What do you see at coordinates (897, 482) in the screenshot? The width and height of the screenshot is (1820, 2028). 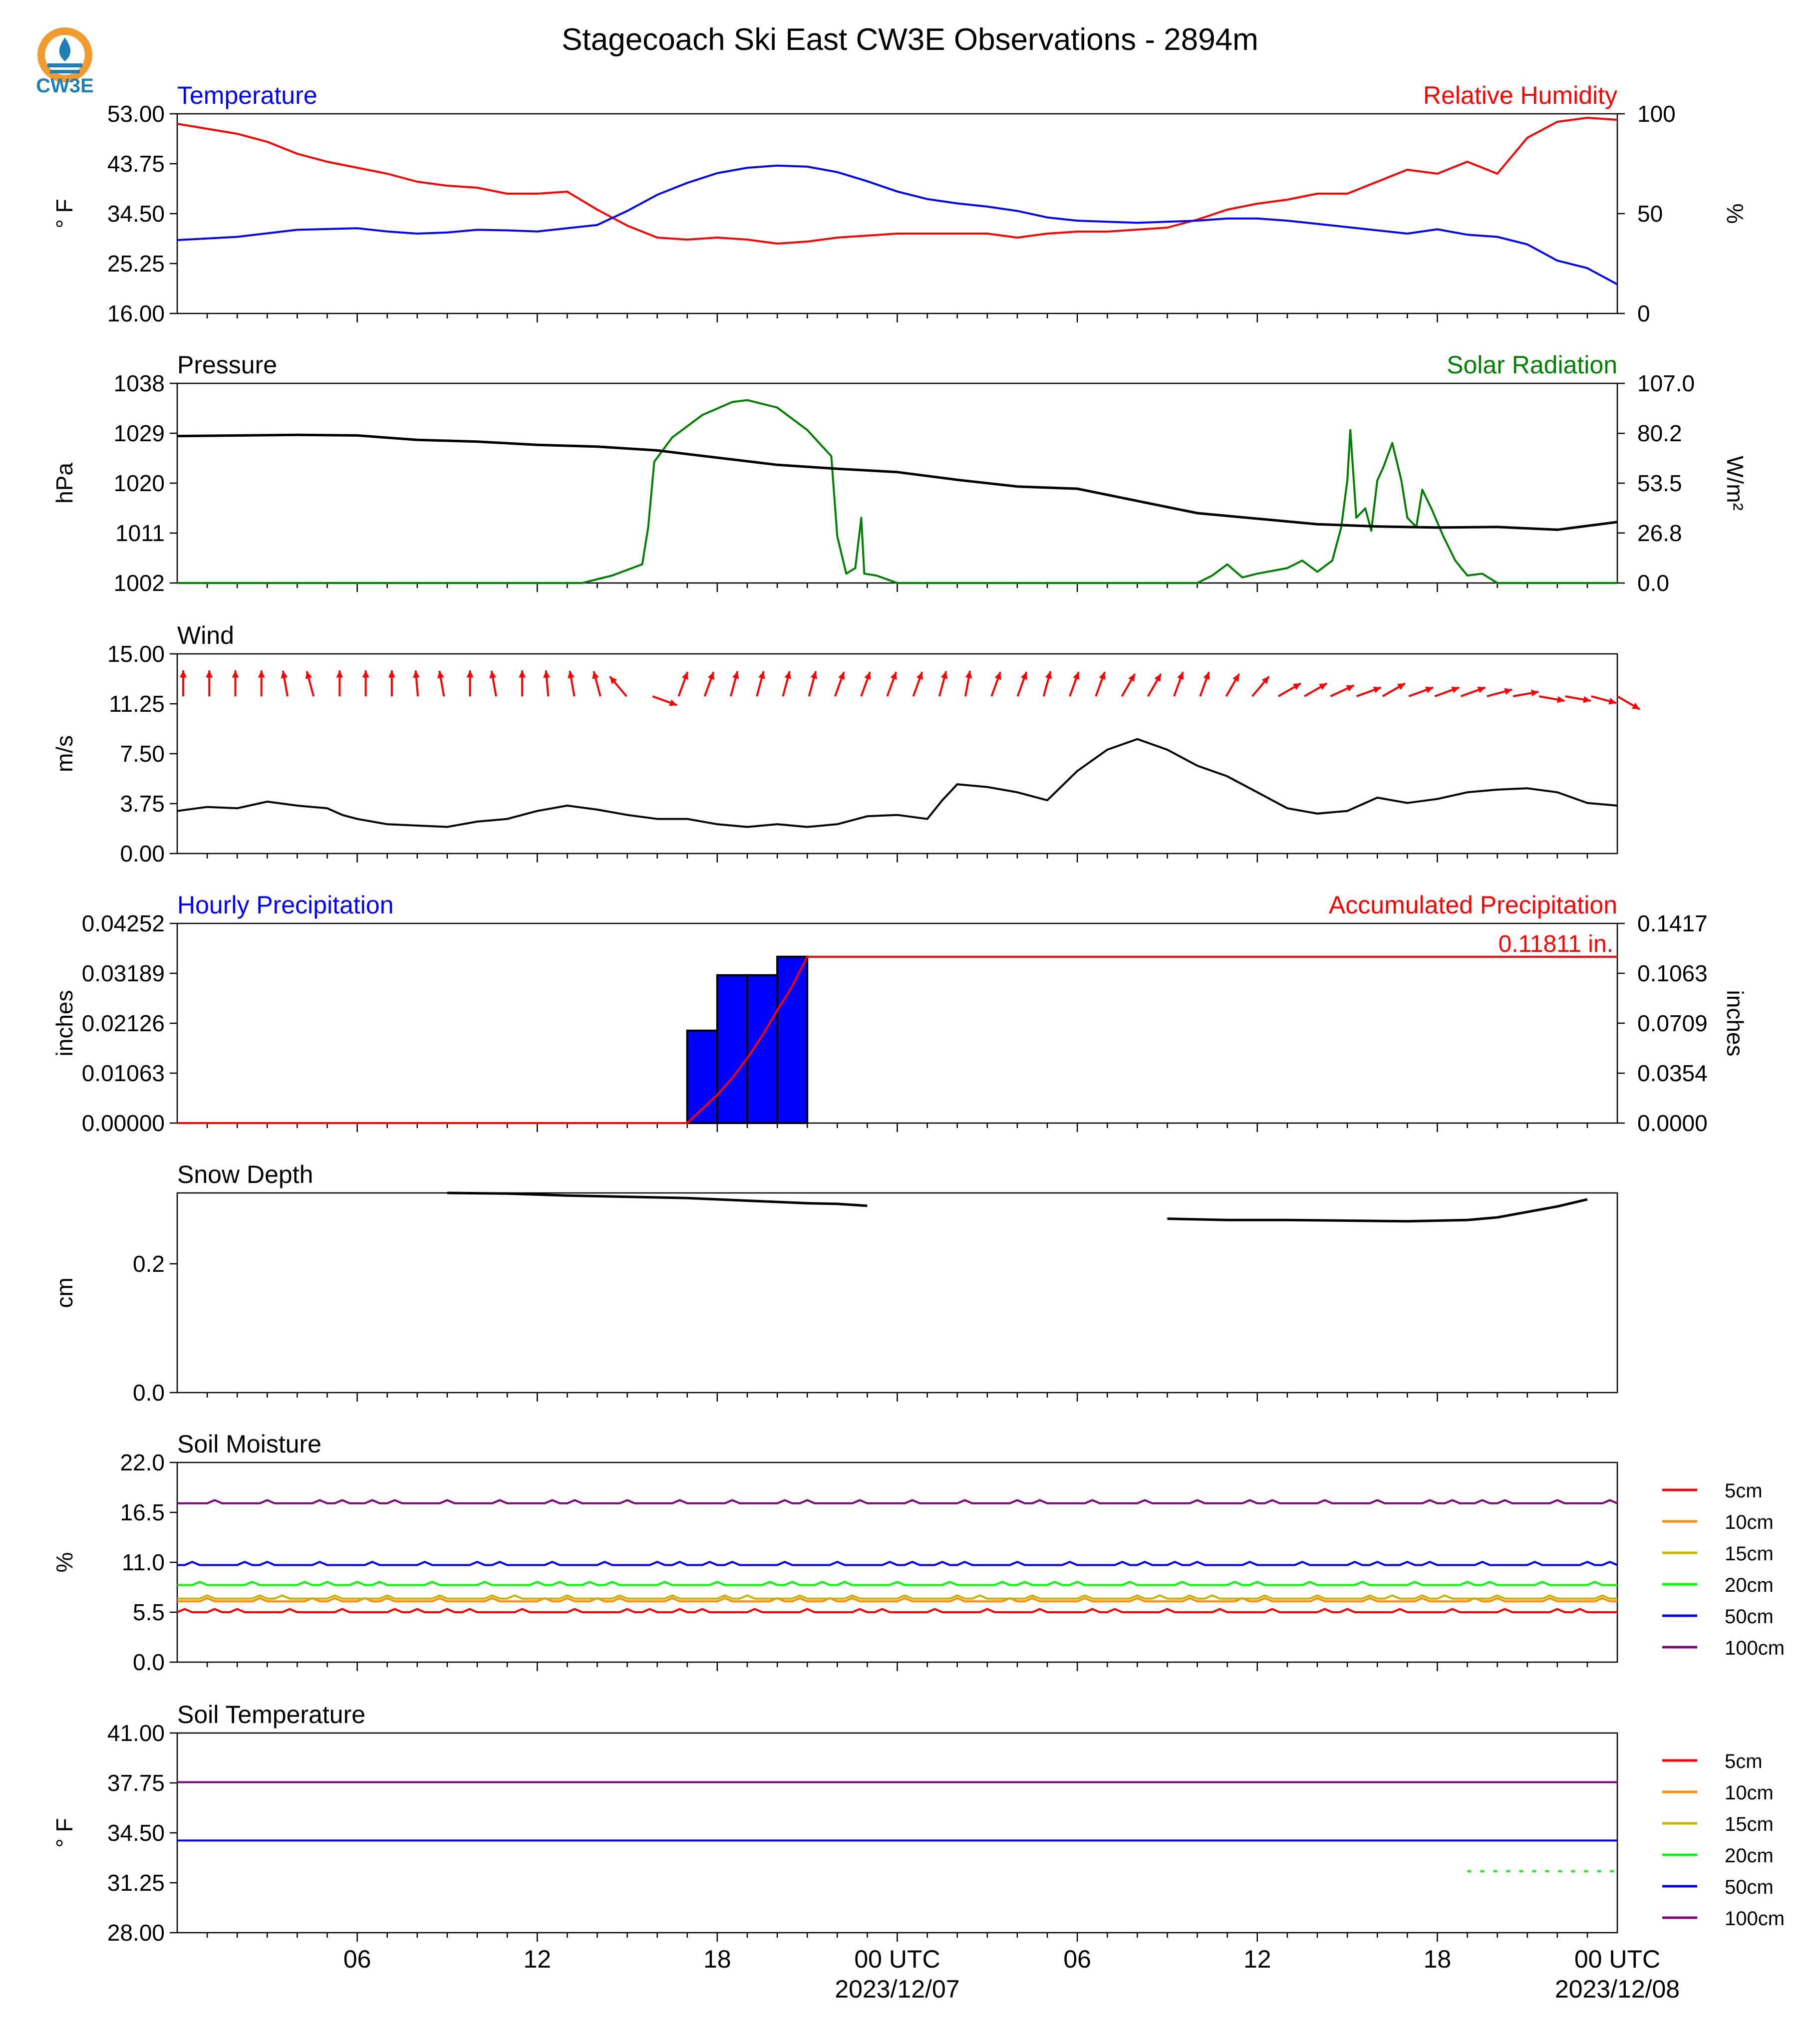 I see `series-line-pressure` at bounding box center [897, 482].